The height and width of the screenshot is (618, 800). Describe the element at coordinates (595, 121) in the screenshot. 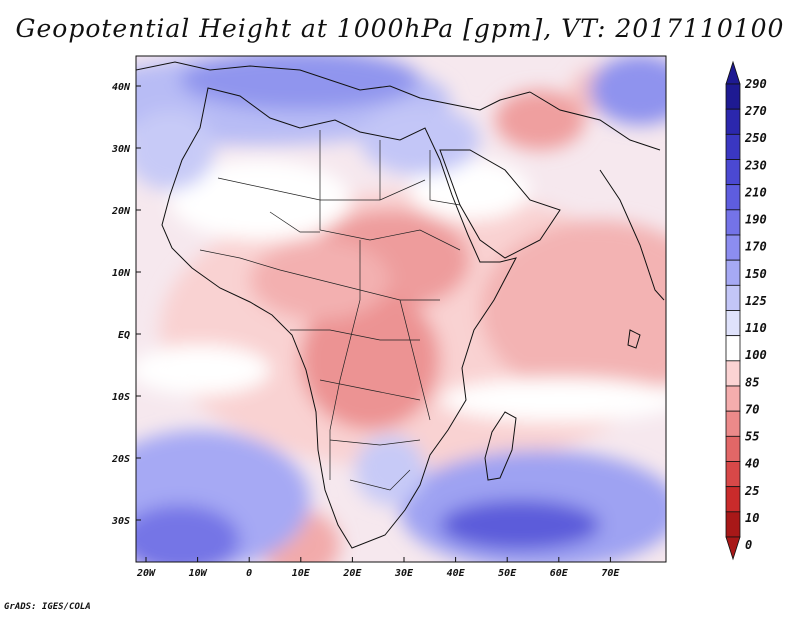

I see `asia-coast` at that location.